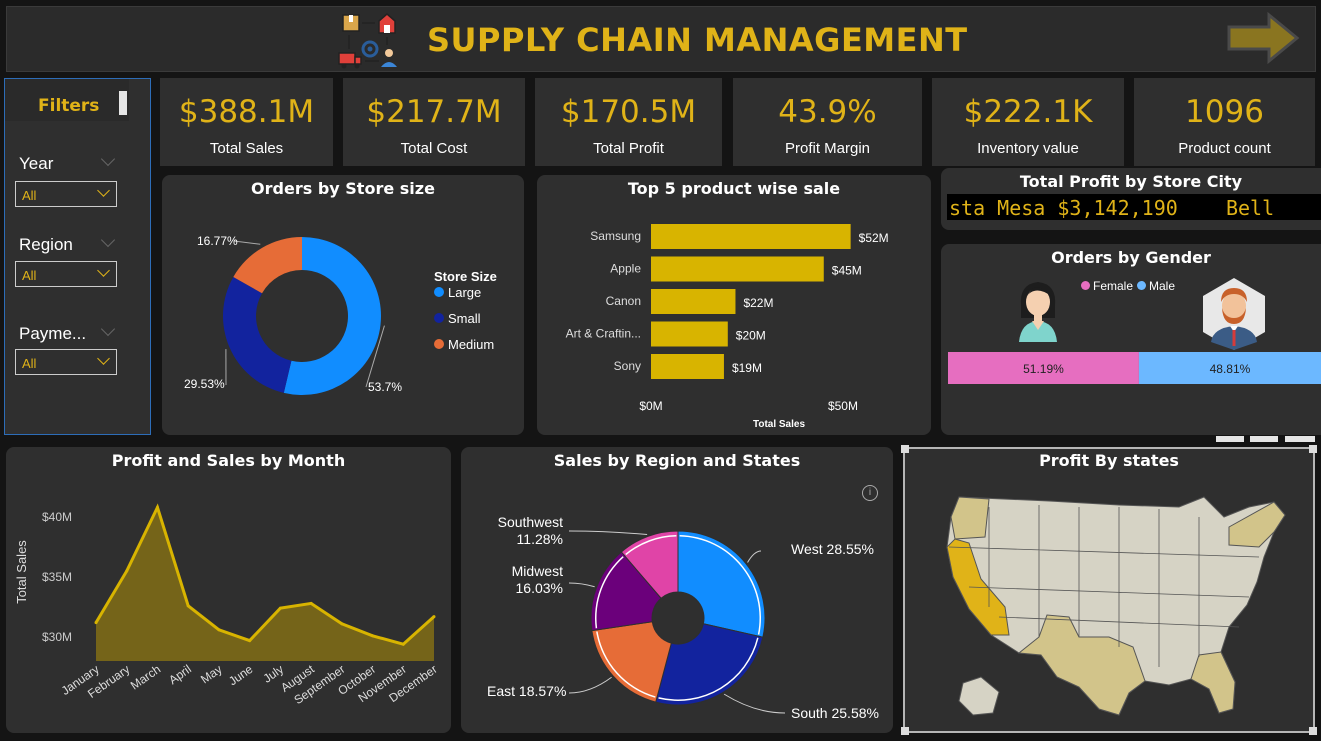 The height and width of the screenshot is (741, 1321). Describe the element at coordinates (457, 292) in the screenshot. I see `legend-item-large: Large` at that location.